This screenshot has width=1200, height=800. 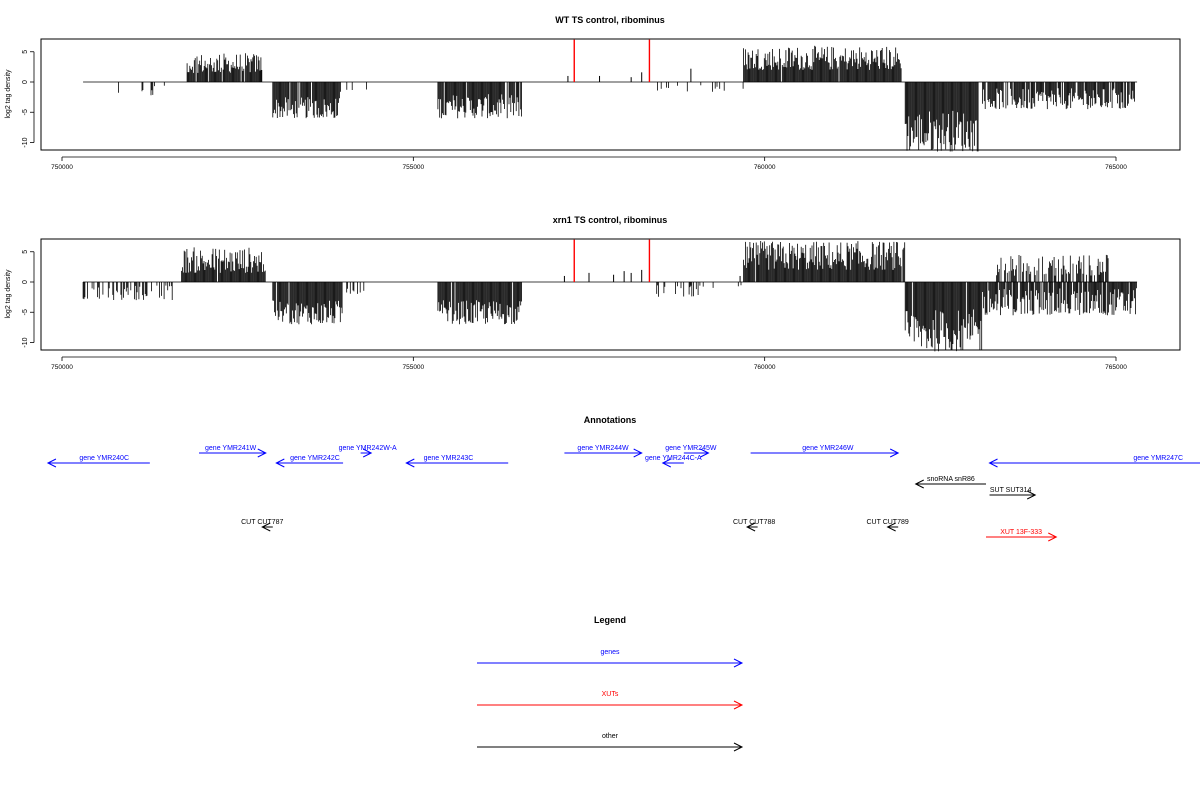 I want to click on wt-plot-frame, so click(x=610, y=94).